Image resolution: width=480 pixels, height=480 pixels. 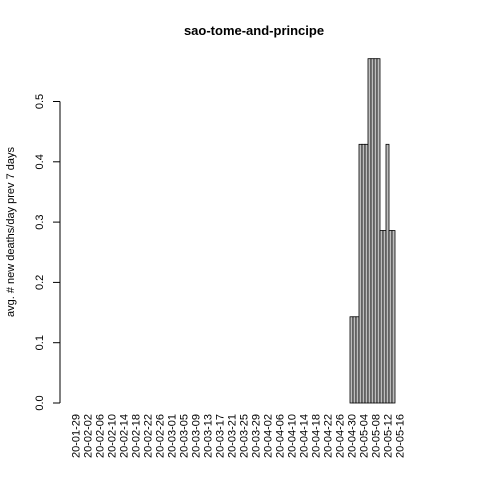 I want to click on x-tick-label: 20-04-06, so click(x=281, y=436).